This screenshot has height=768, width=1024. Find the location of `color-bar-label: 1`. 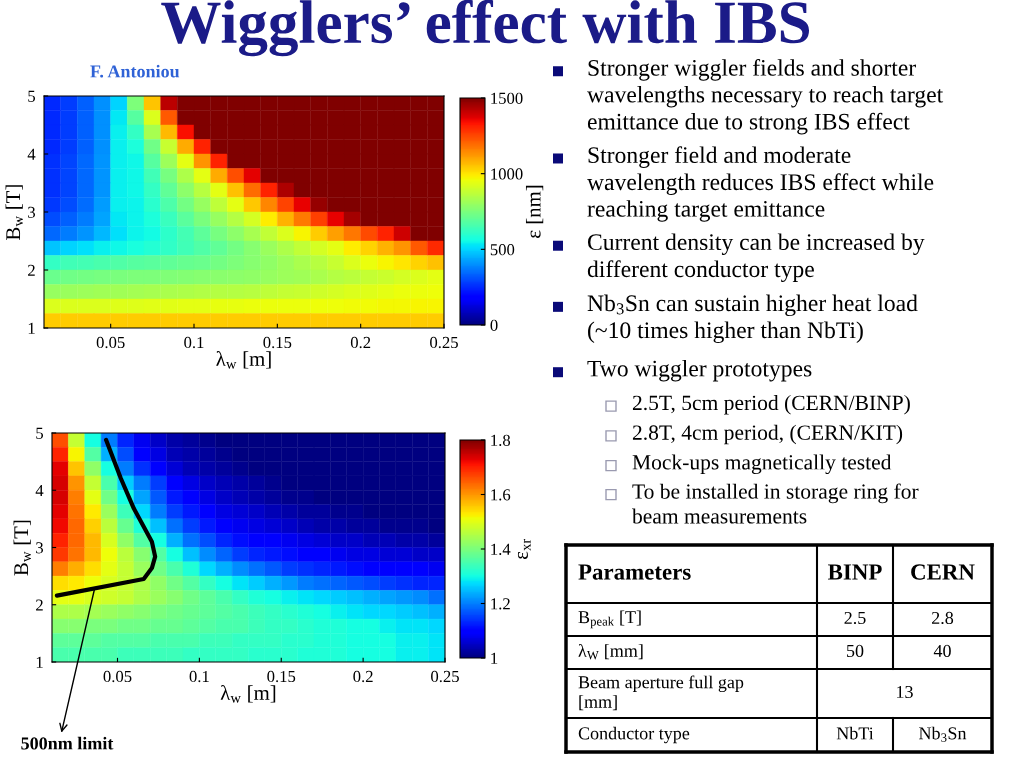

color-bar-label: 1 is located at coordinates (494, 658).